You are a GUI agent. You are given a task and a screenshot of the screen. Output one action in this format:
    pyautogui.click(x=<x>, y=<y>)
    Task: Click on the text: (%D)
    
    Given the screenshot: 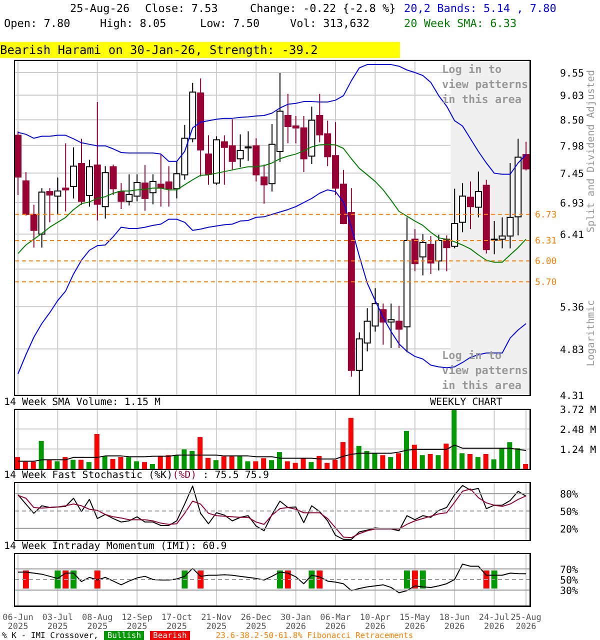 What is the action you would take?
    pyautogui.click(x=184, y=475)
    